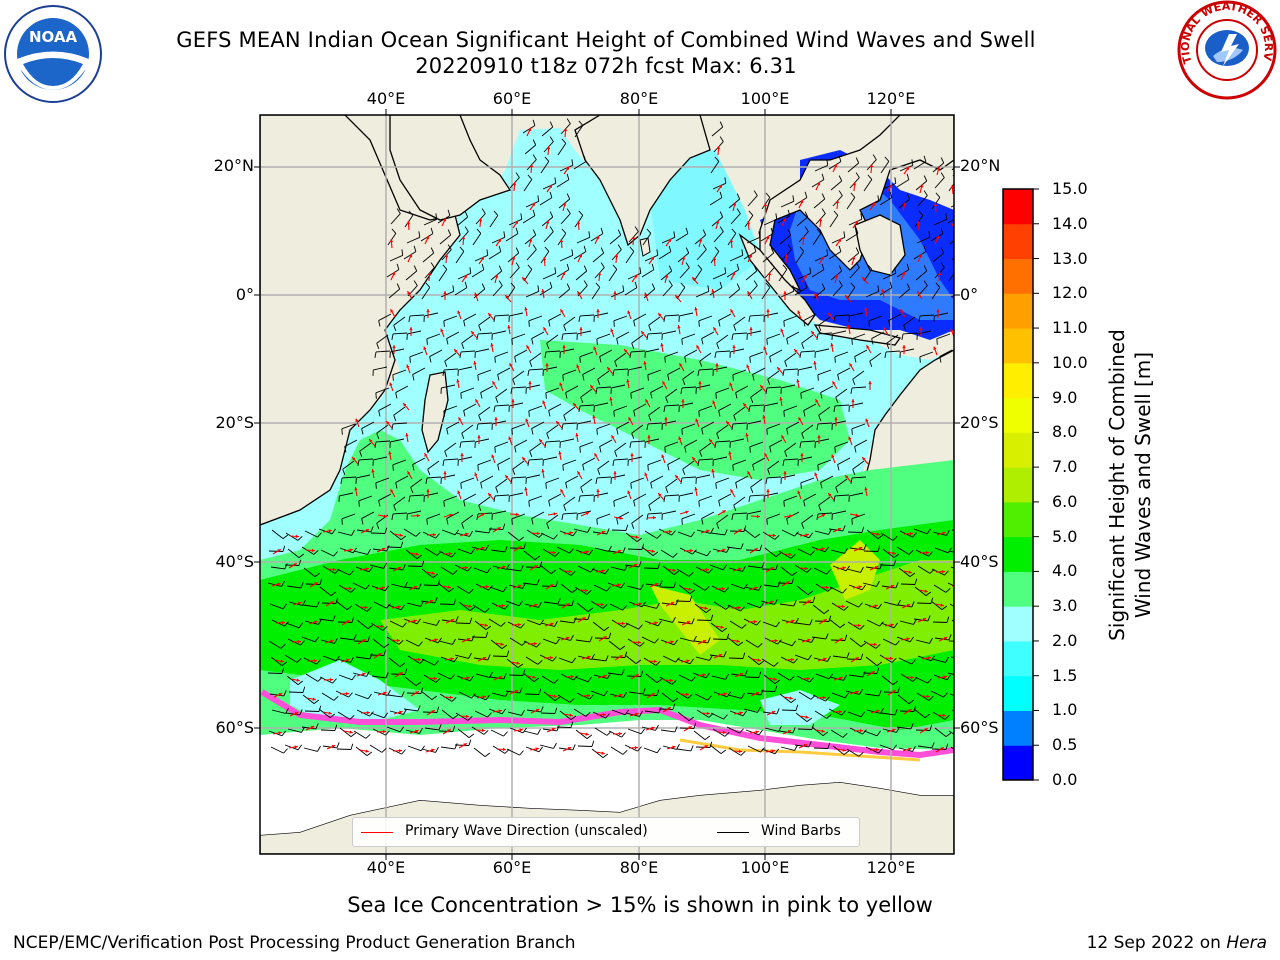  Describe the element at coordinates (1070, 293) in the screenshot. I see `colorbar-tick: 12.0` at that location.